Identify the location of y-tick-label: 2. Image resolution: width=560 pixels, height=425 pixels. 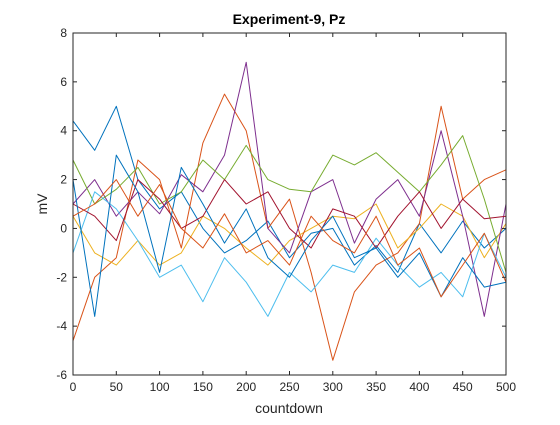
(63, 180).